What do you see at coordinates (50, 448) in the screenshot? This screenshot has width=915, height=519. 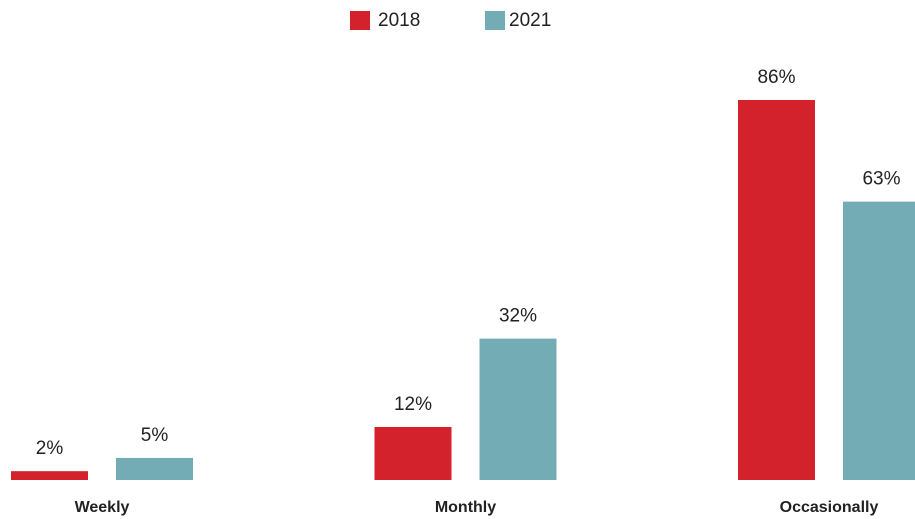 I see `data-label: 2%` at bounding box center [50, 448].